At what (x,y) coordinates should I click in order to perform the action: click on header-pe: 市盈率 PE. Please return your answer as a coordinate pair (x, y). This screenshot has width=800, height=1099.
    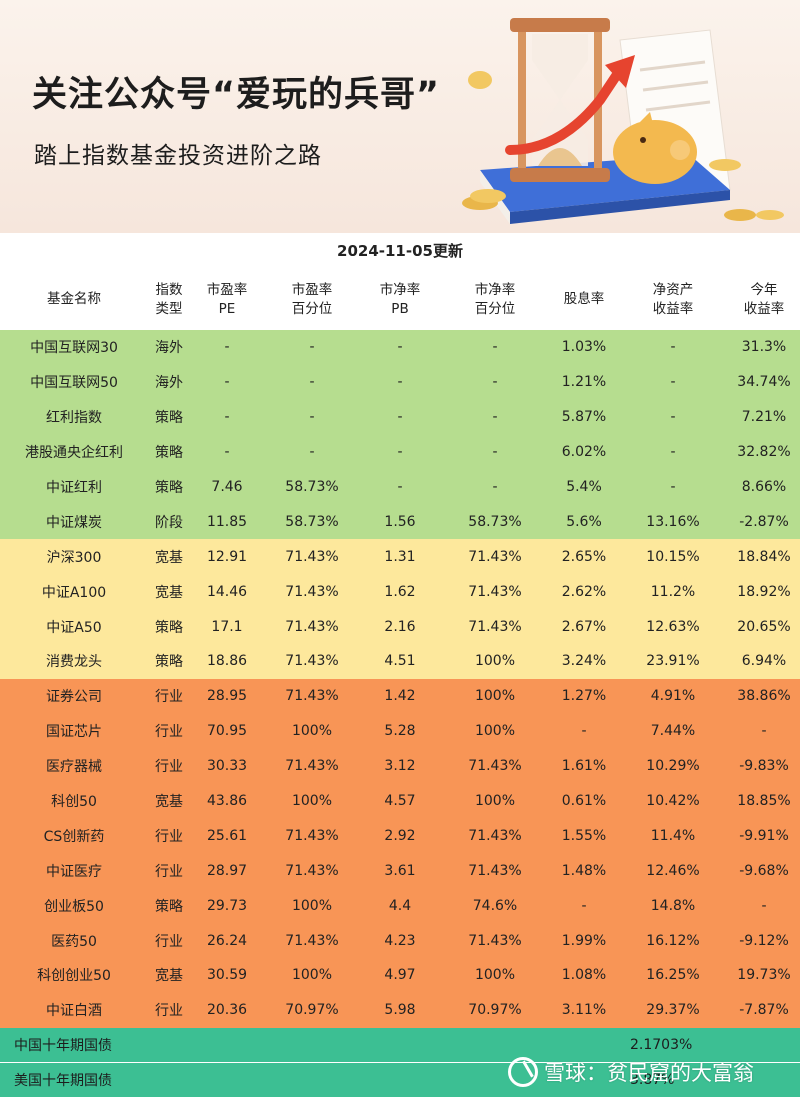
    Looking at the image, I should click on (227, 299).